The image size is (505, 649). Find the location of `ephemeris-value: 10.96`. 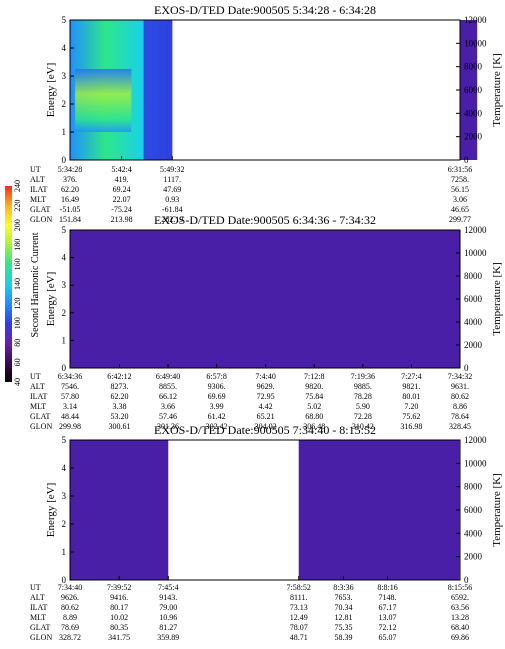

ephemeris-value: 10.96 is located at coordinates (168, 617).